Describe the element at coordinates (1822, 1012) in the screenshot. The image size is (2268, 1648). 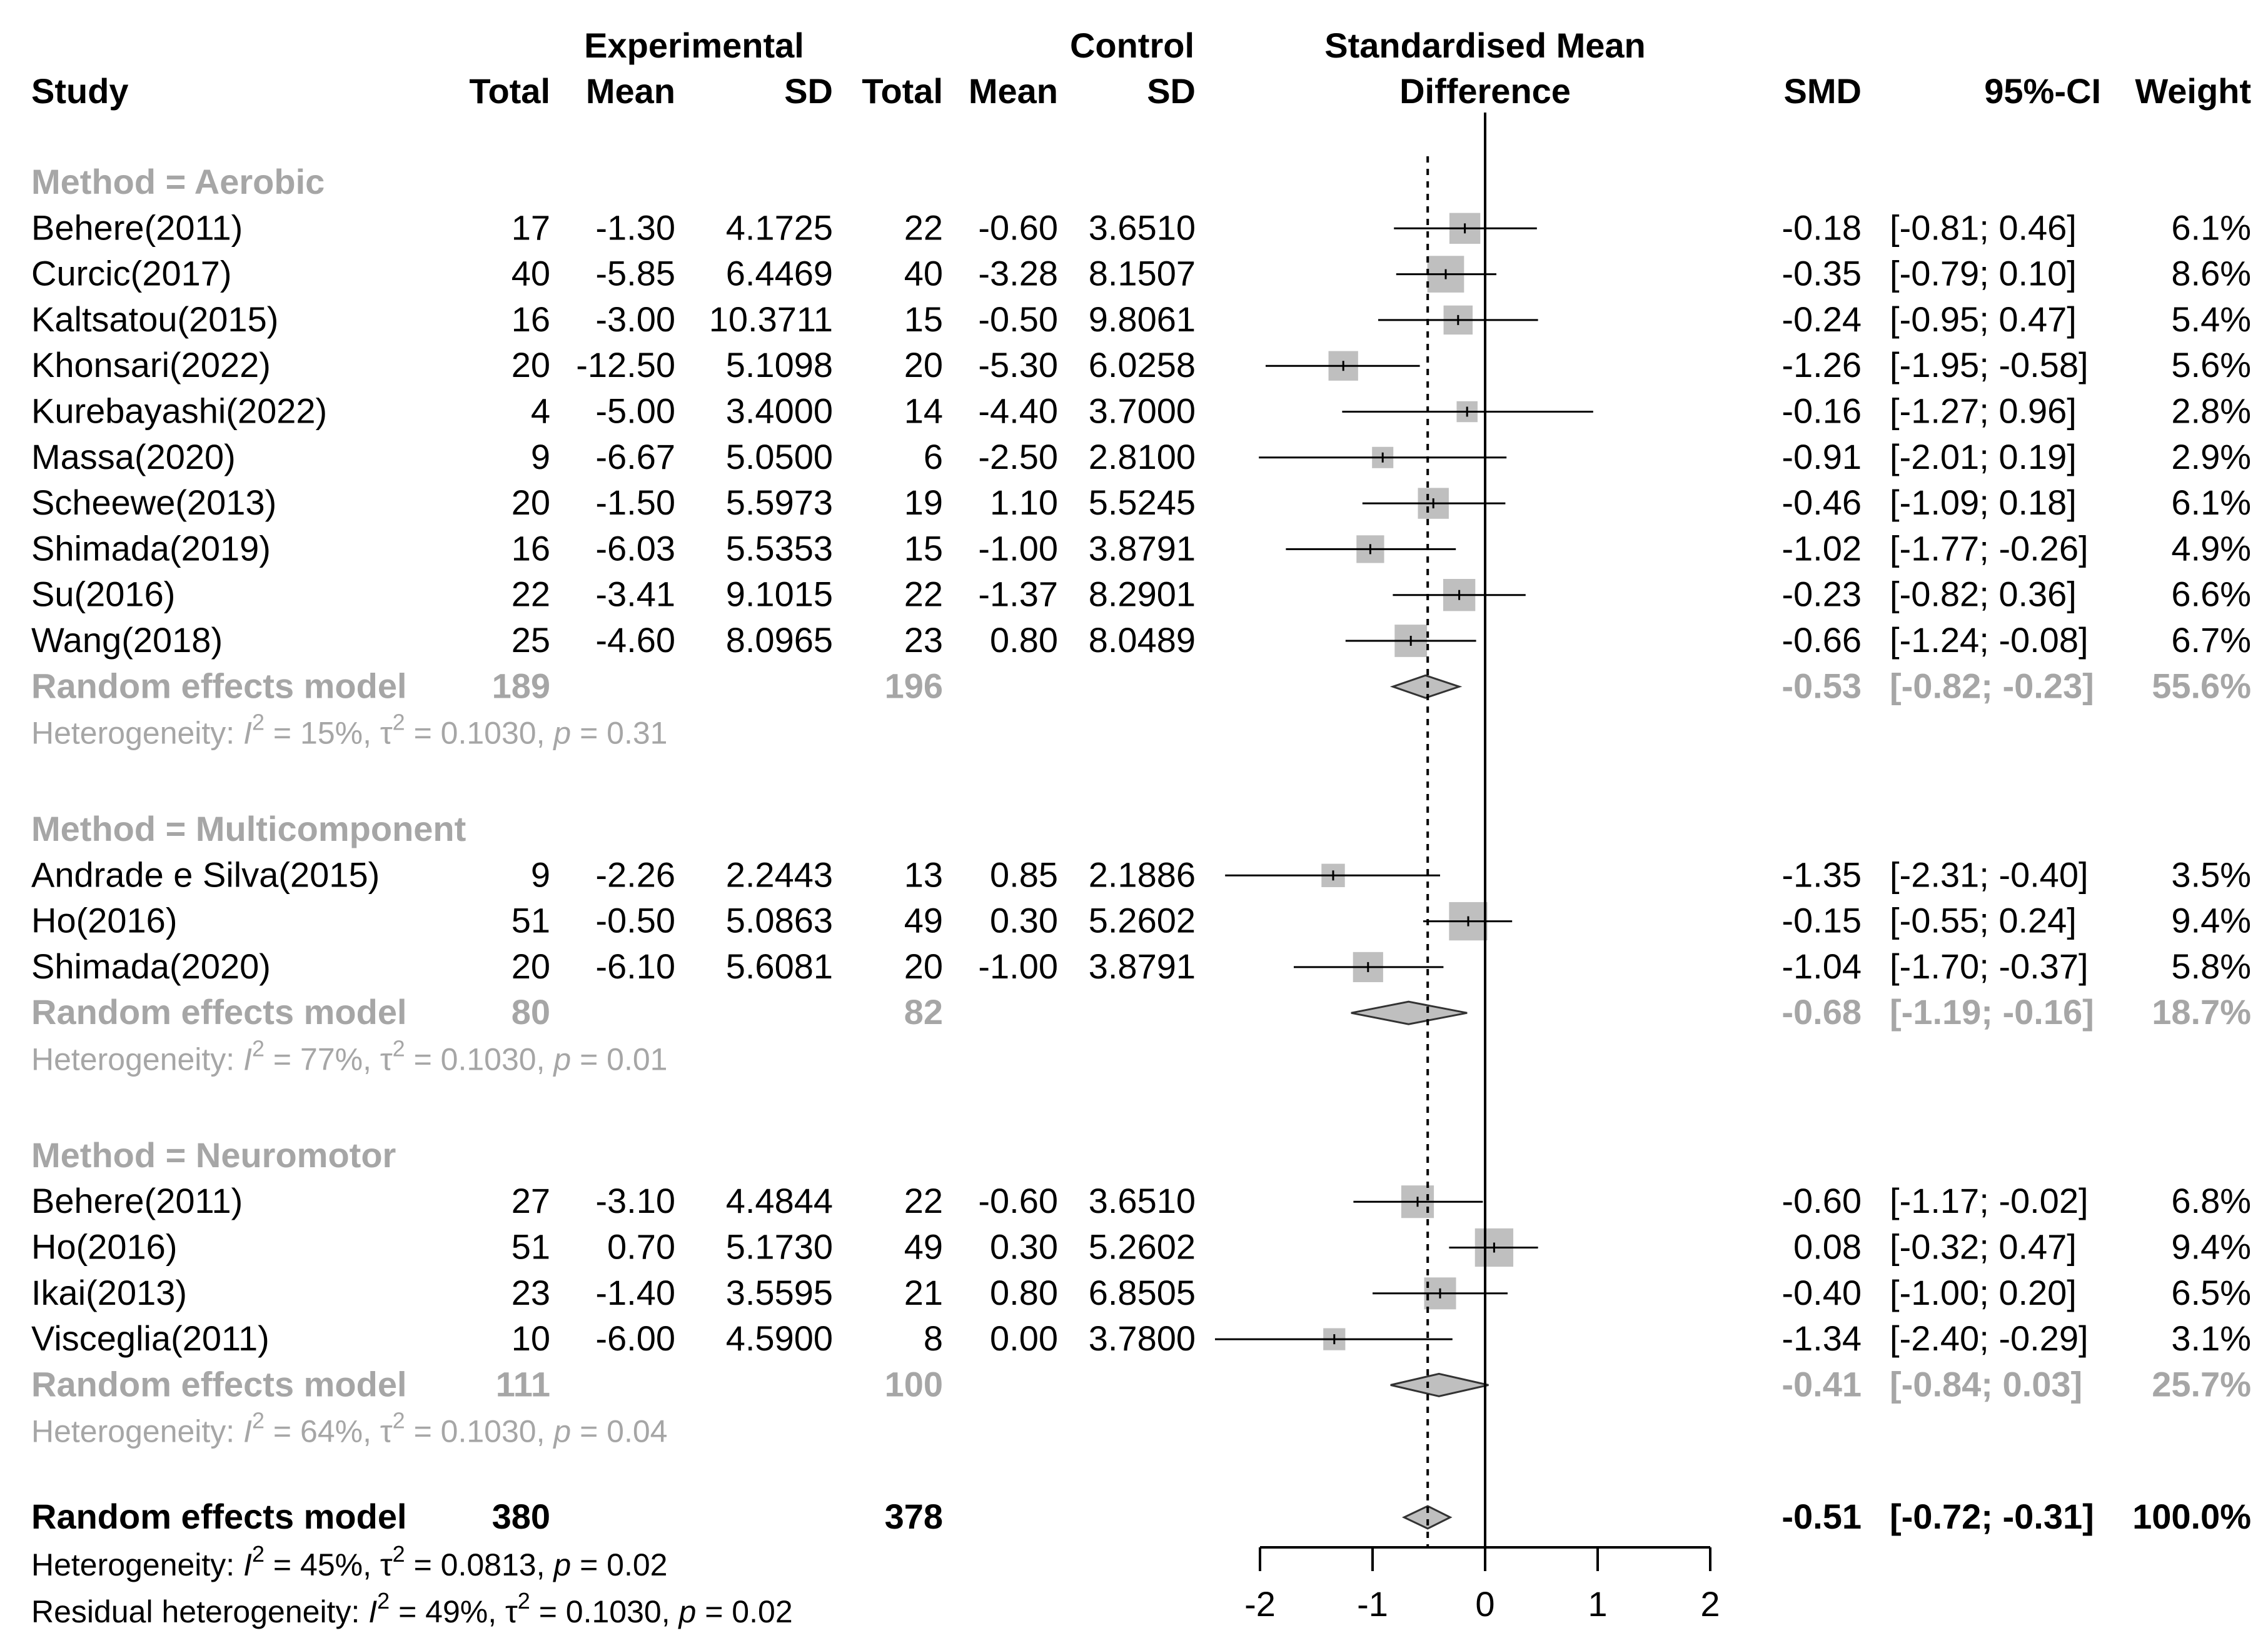
I see `subgroup-smd: -0.68` at that location.